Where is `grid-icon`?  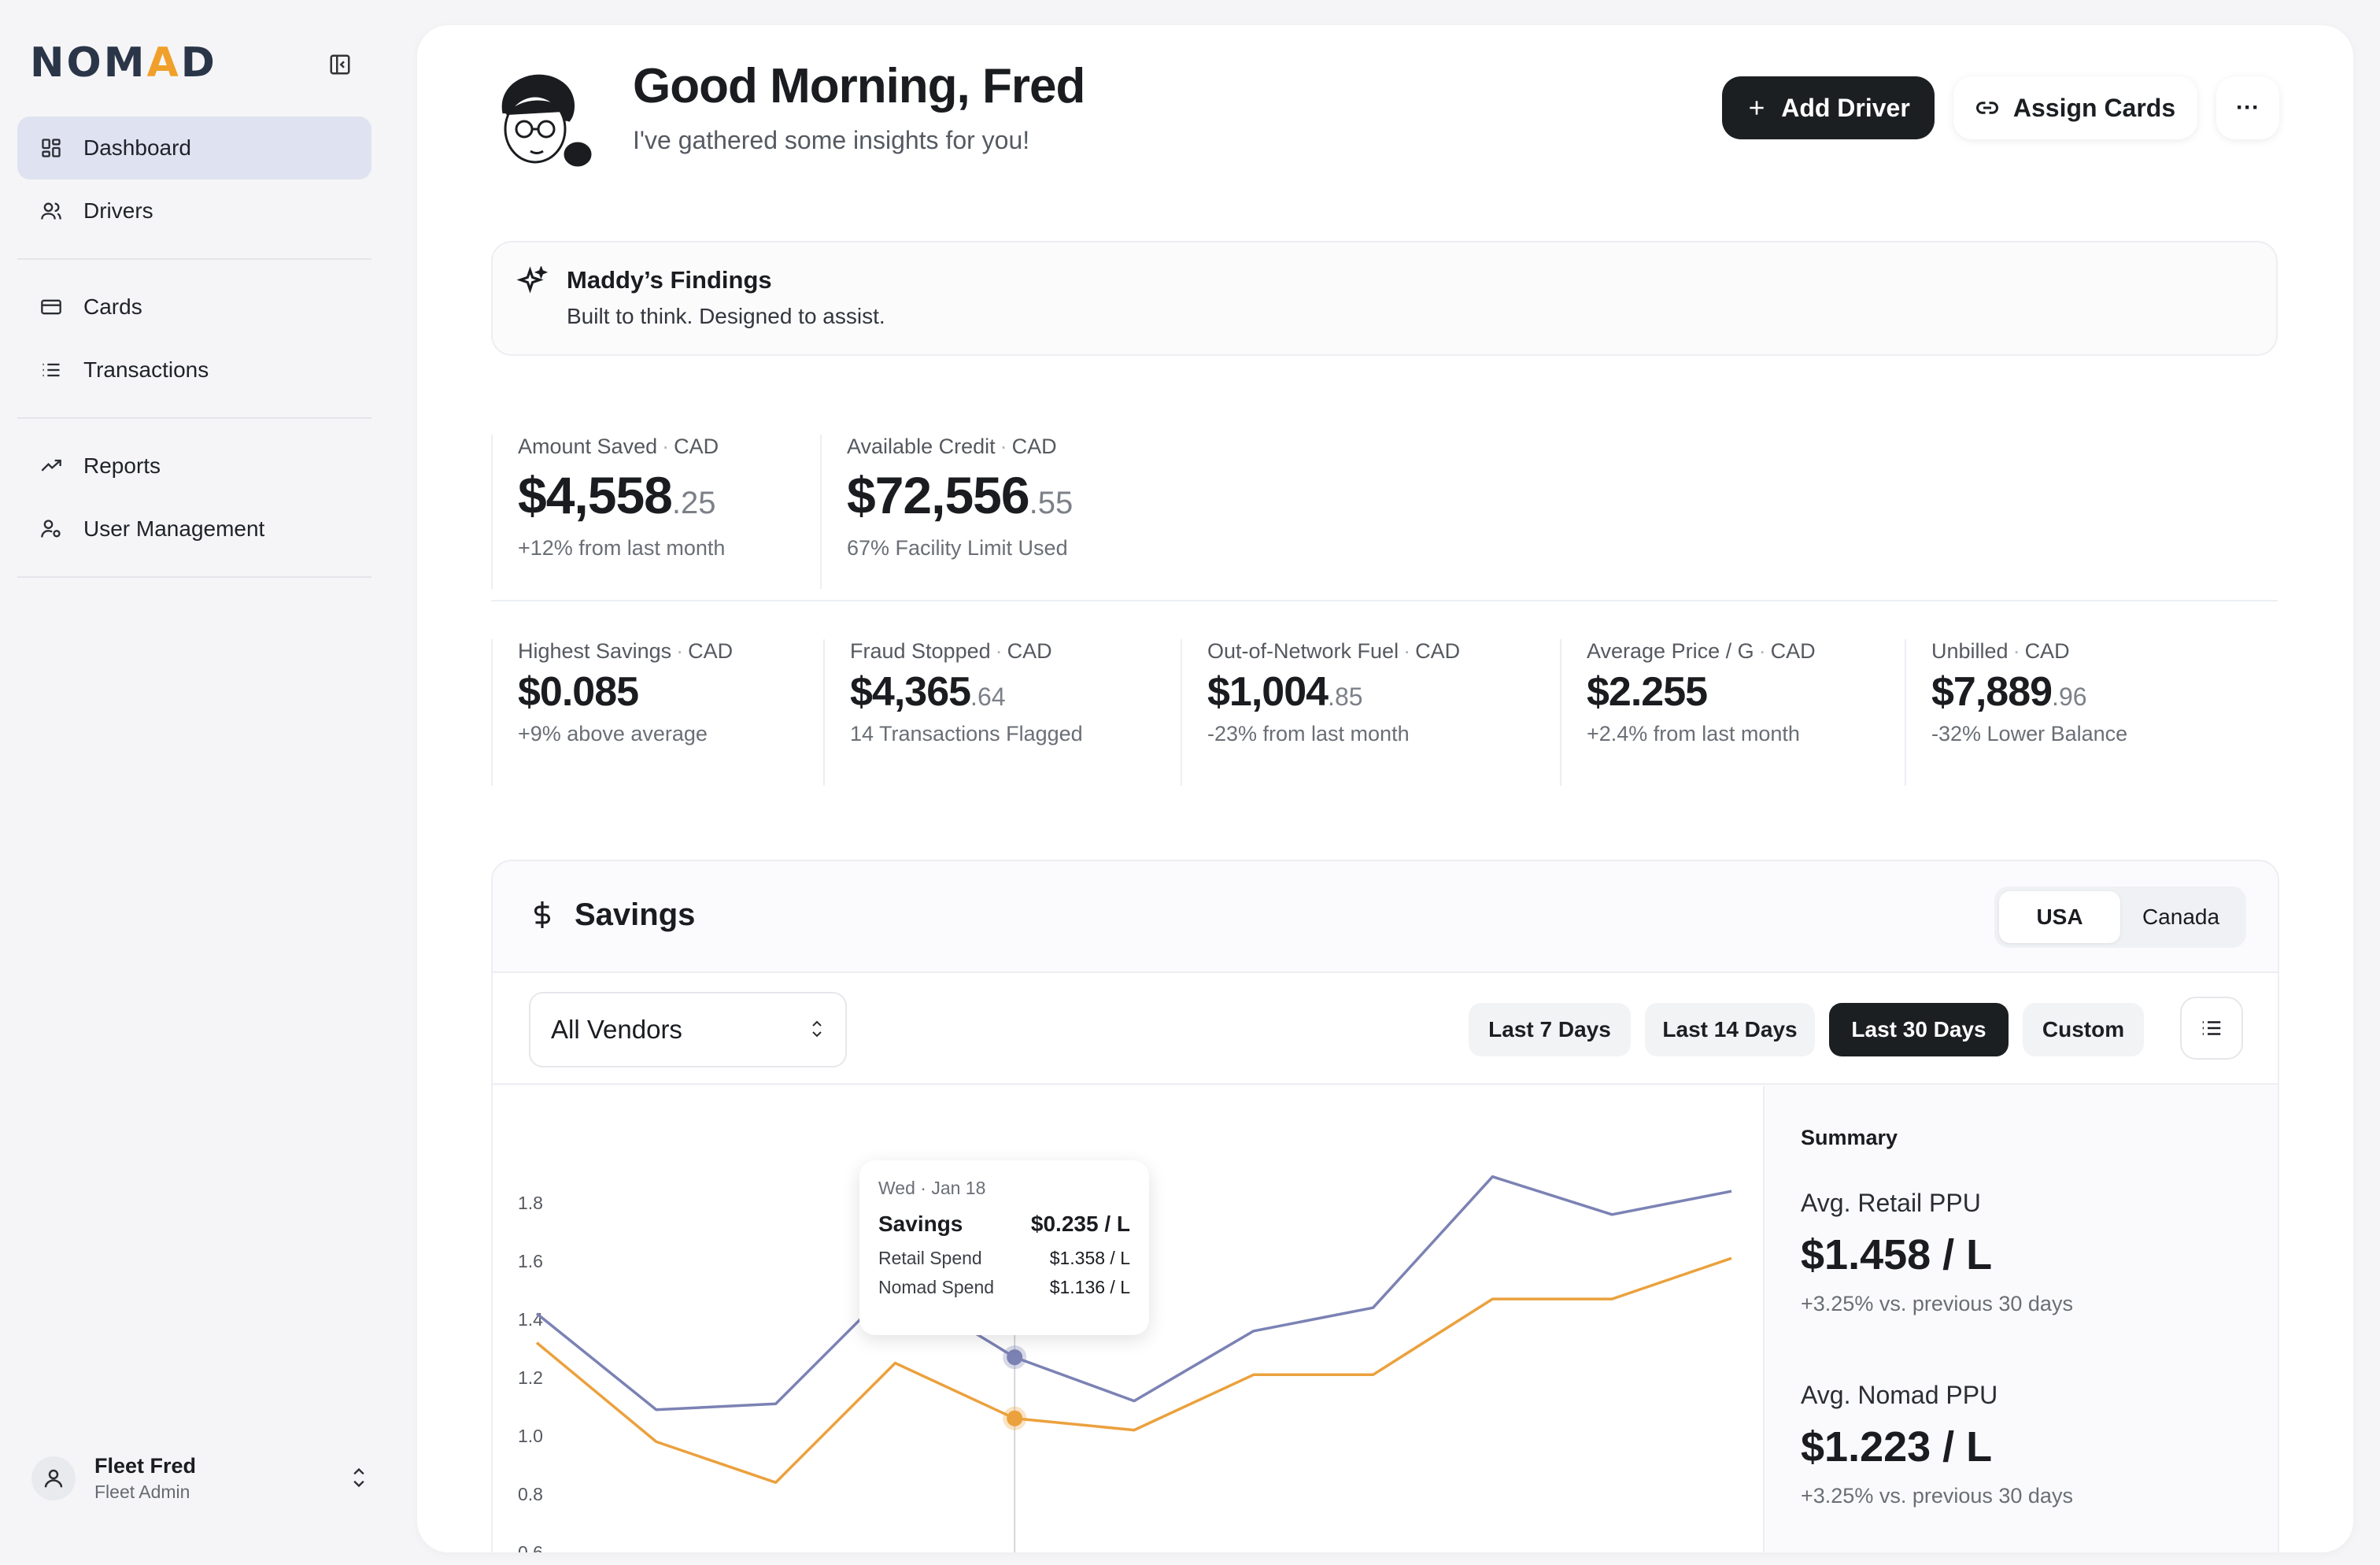
grid-icon is located at coordinates (52, 148).